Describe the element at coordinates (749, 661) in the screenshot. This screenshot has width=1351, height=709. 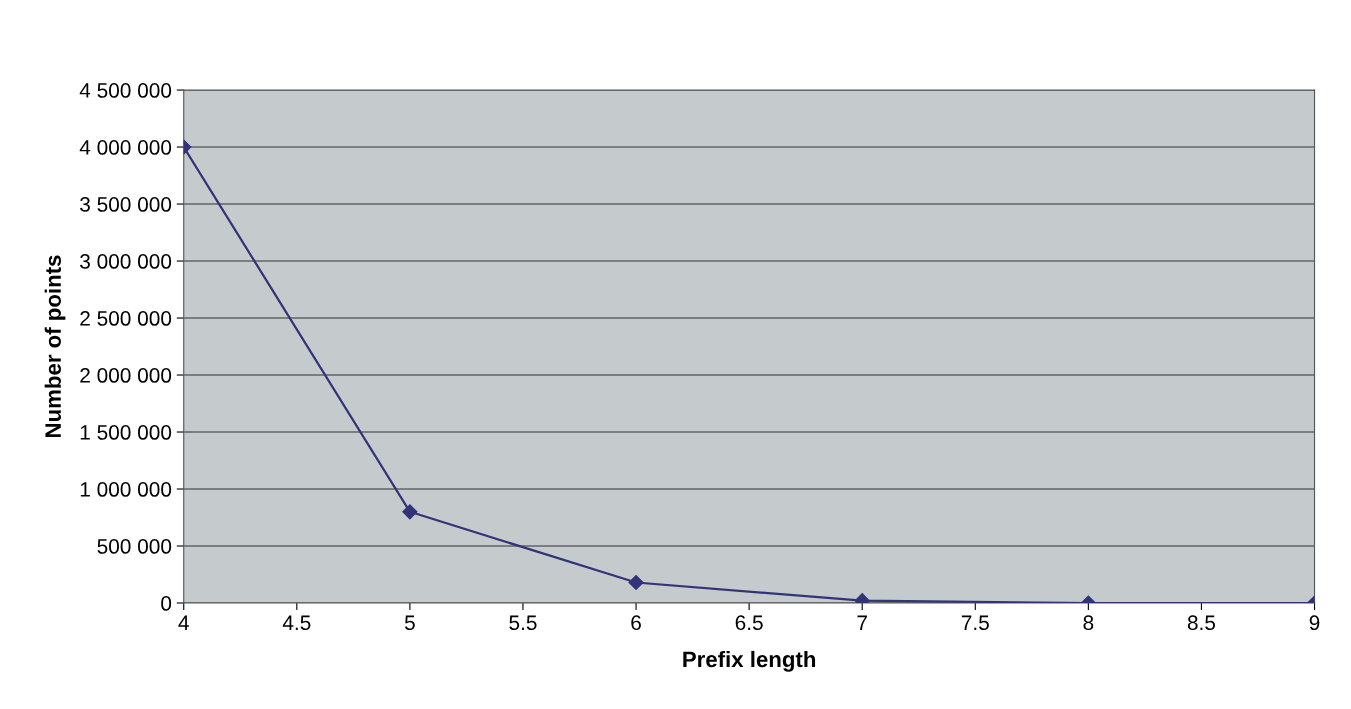
I see `x-axis-title: Prefix length` at that location.